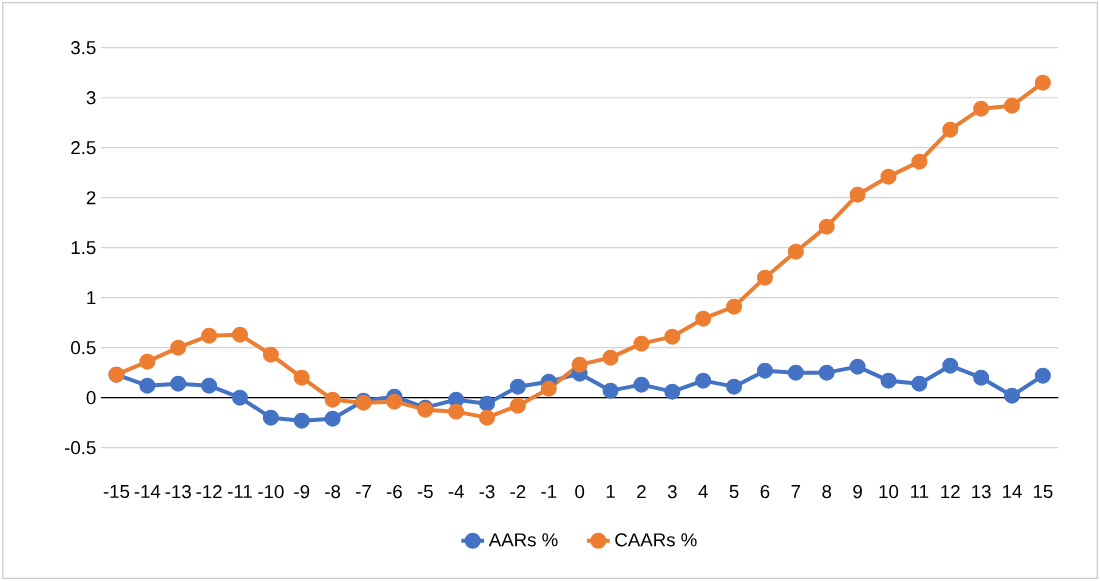  I want to click on y-tick-label: 2, so click(91, 198).